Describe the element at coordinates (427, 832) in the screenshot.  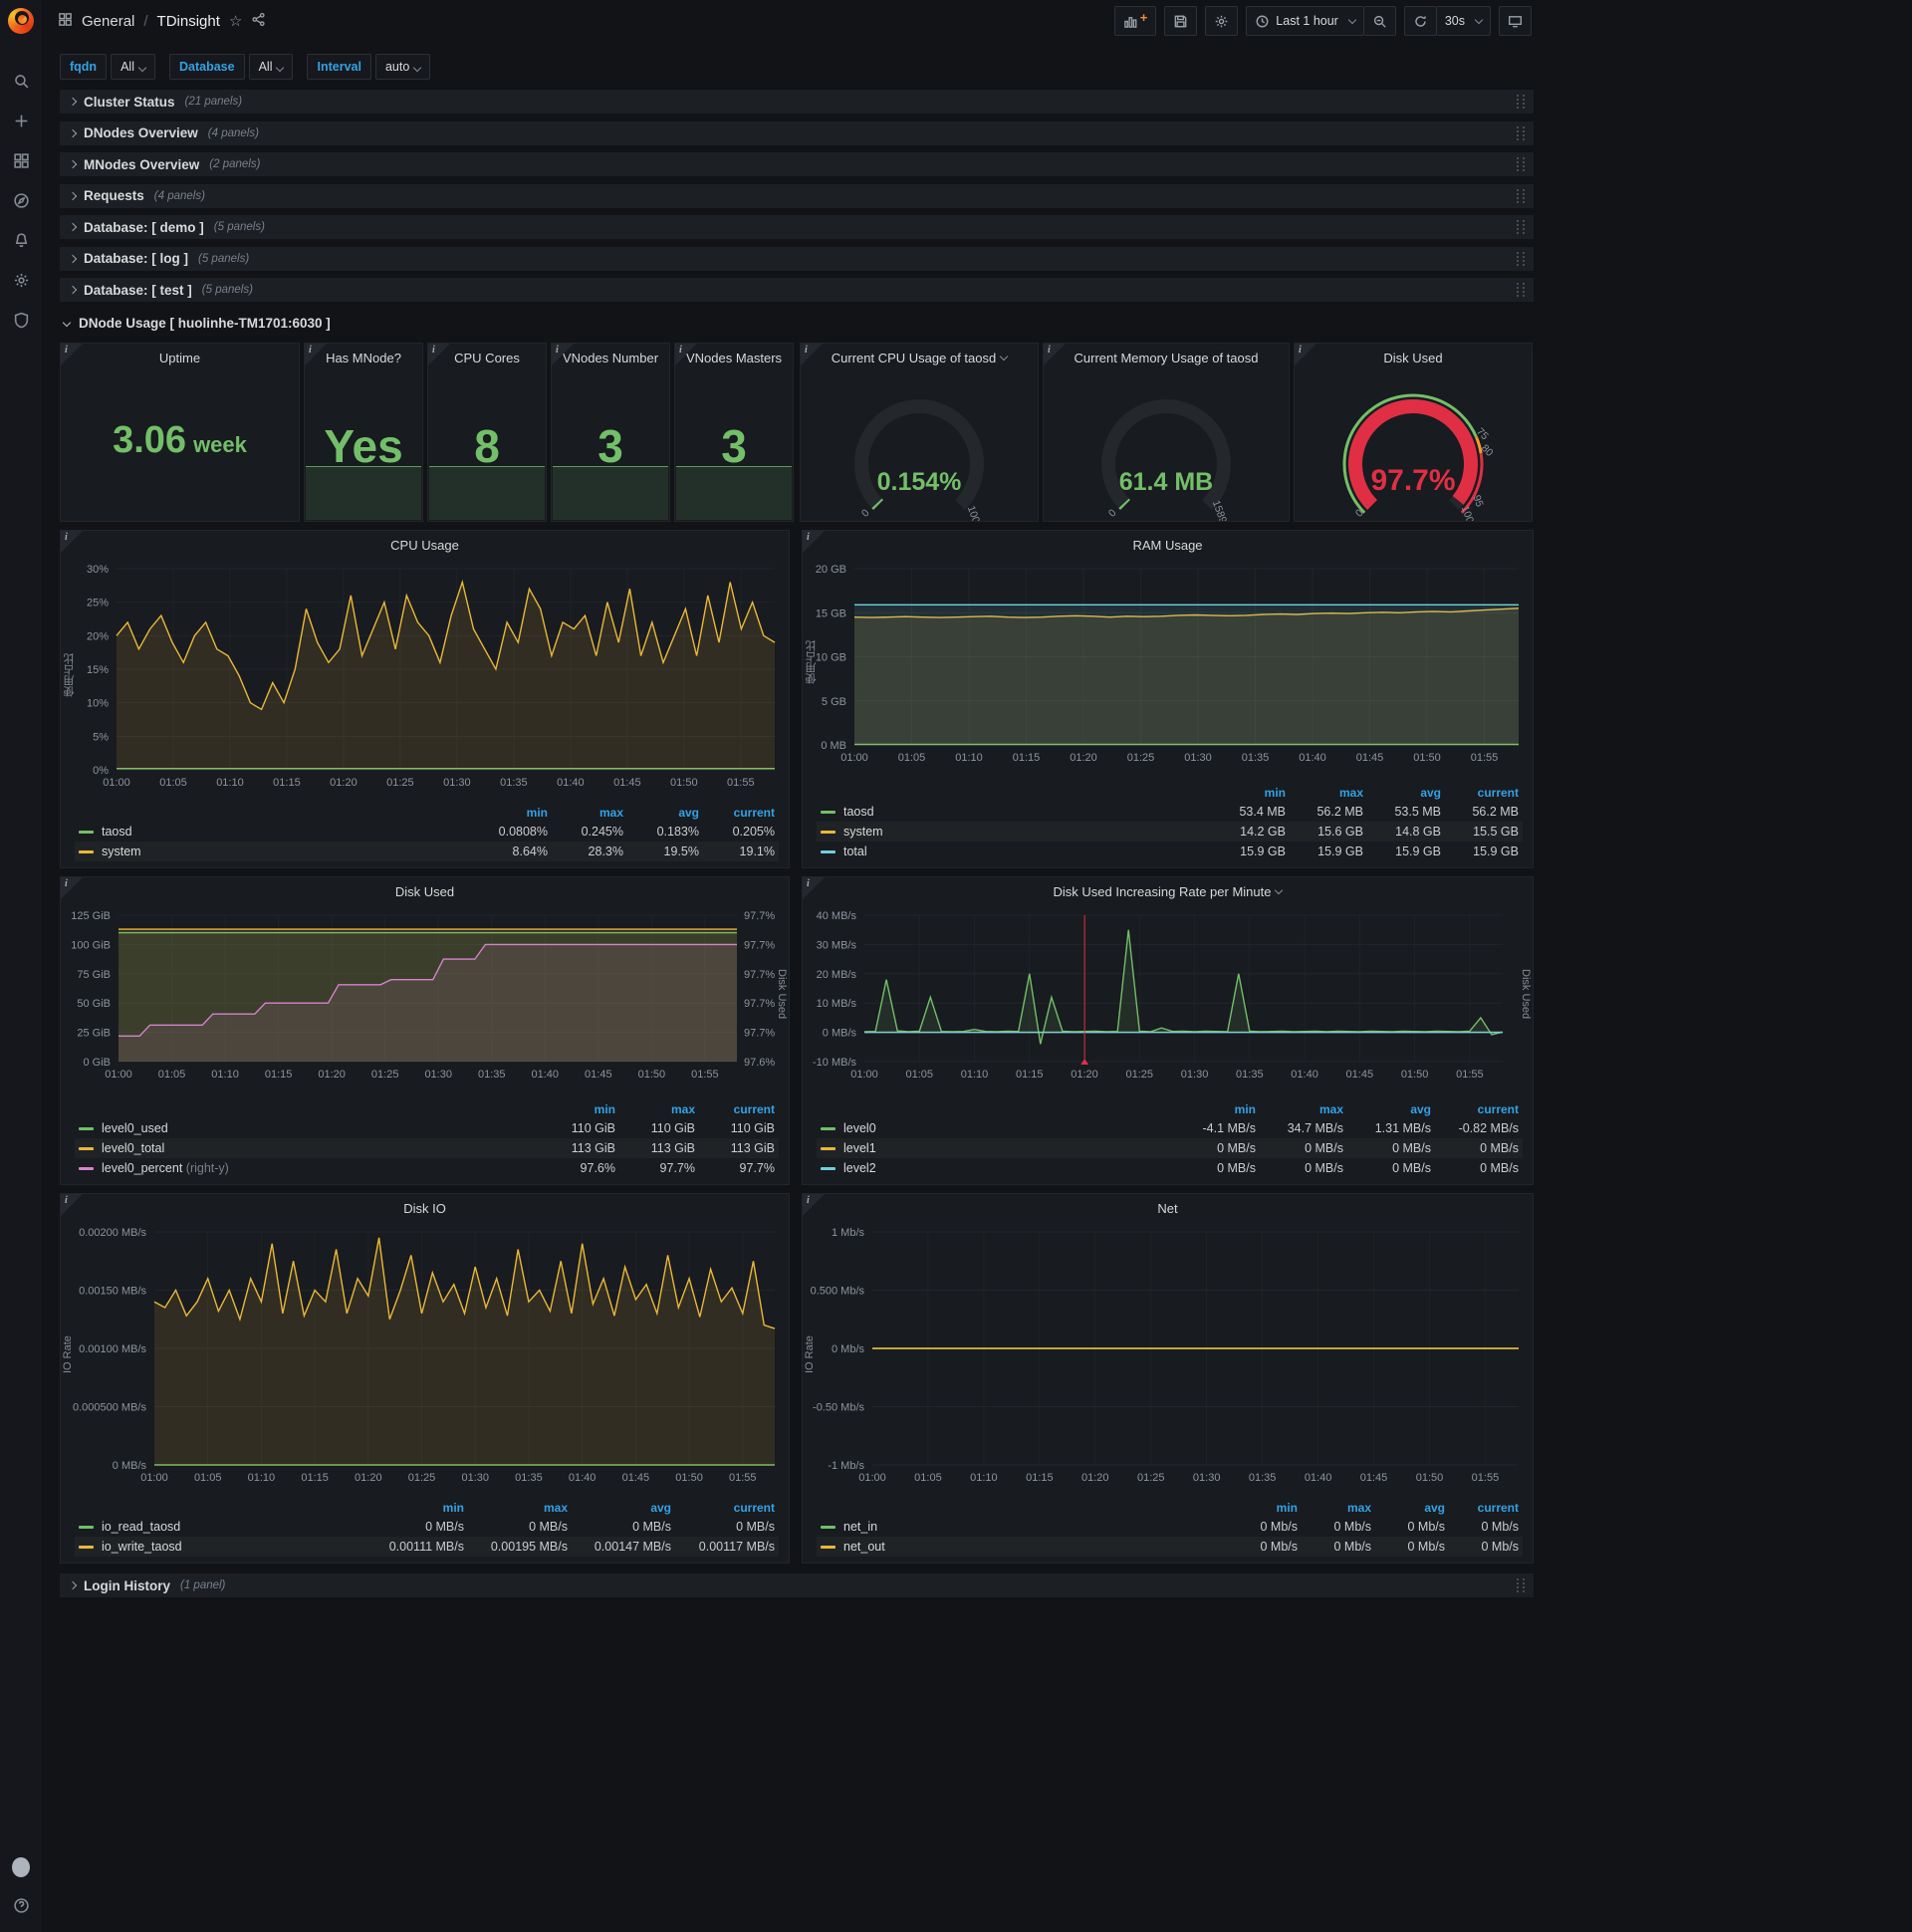
I see `legend-row-taosd: taosd 0.0808% 0.245% 0.183% 0.205%` at that location.